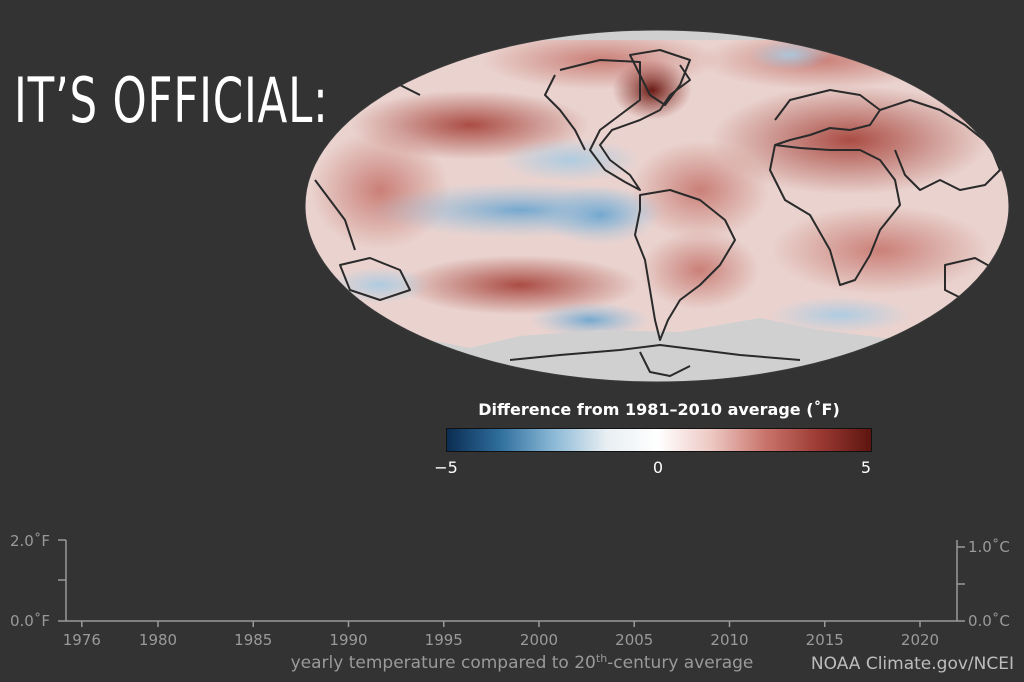  I want to click on right-axis-top-label: 1.0˚C, so click(989, 547).